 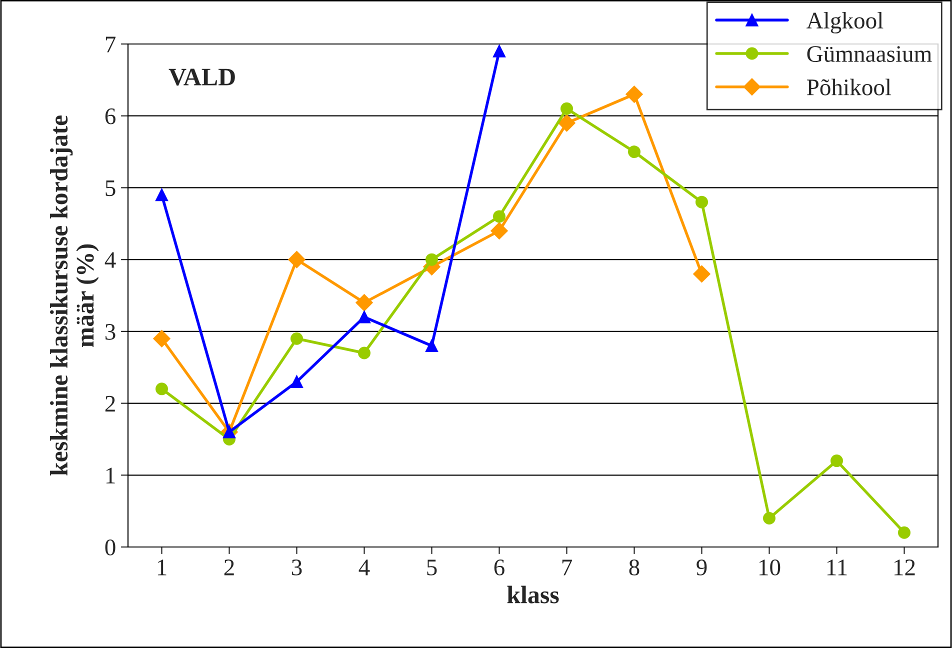 What do you see at coordinates (770, 567) in the screenshot?
I see `x-tick-label: 10` at bounding box center [770, 567].